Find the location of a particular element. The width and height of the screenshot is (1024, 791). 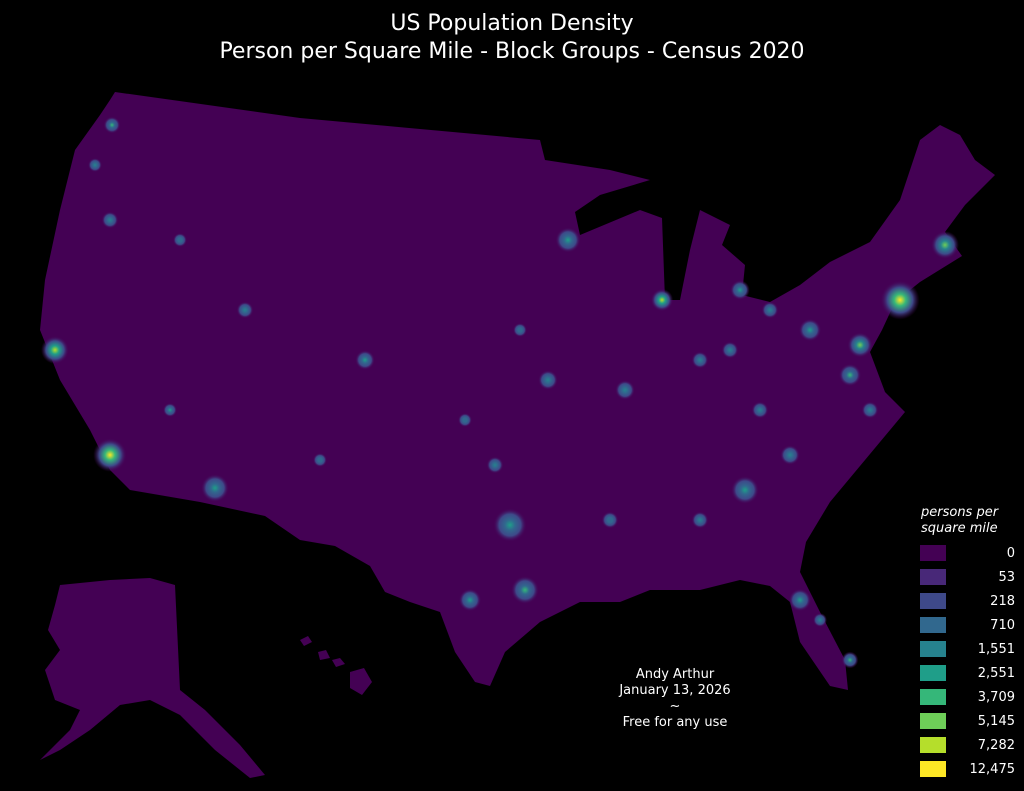

legend-label: 12,475 is located at coordinates (992, 769).